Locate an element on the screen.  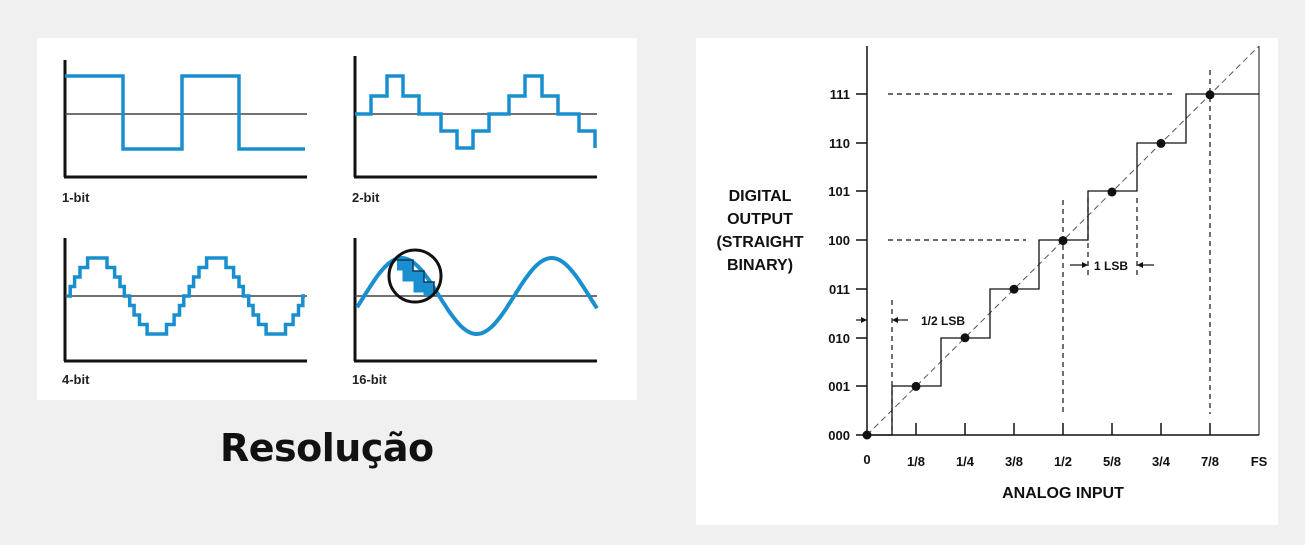
chart-1-bit: 1-bit is located at coordinates (184, 132).